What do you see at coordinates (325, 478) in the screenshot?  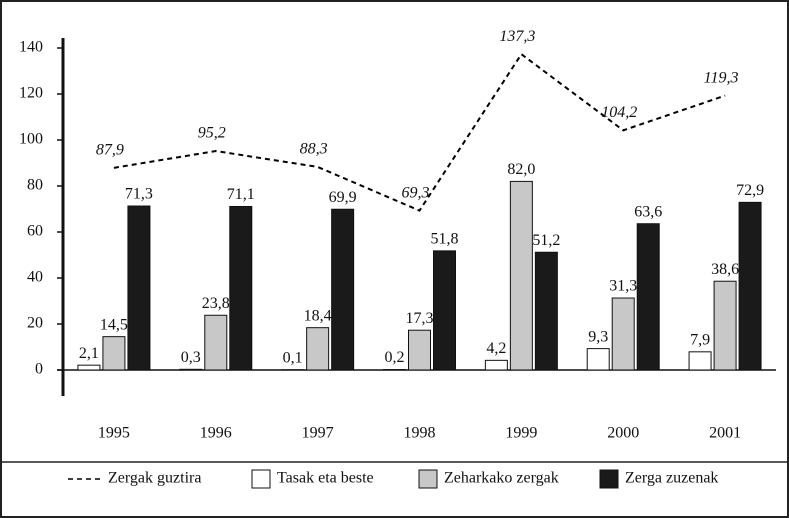 I see `legend-label: Tasak eta beste` at bounding box center [325, 478].